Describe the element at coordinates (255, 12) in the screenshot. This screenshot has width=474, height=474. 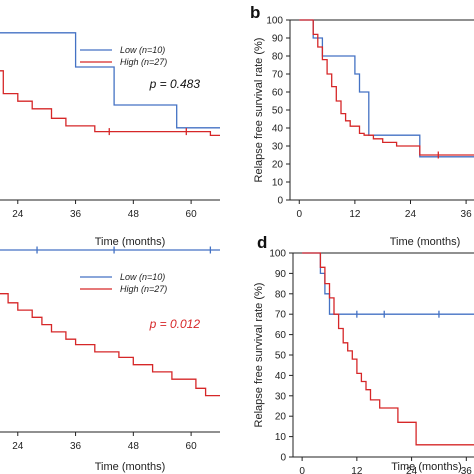
I see `panel-letter: b` at that location.